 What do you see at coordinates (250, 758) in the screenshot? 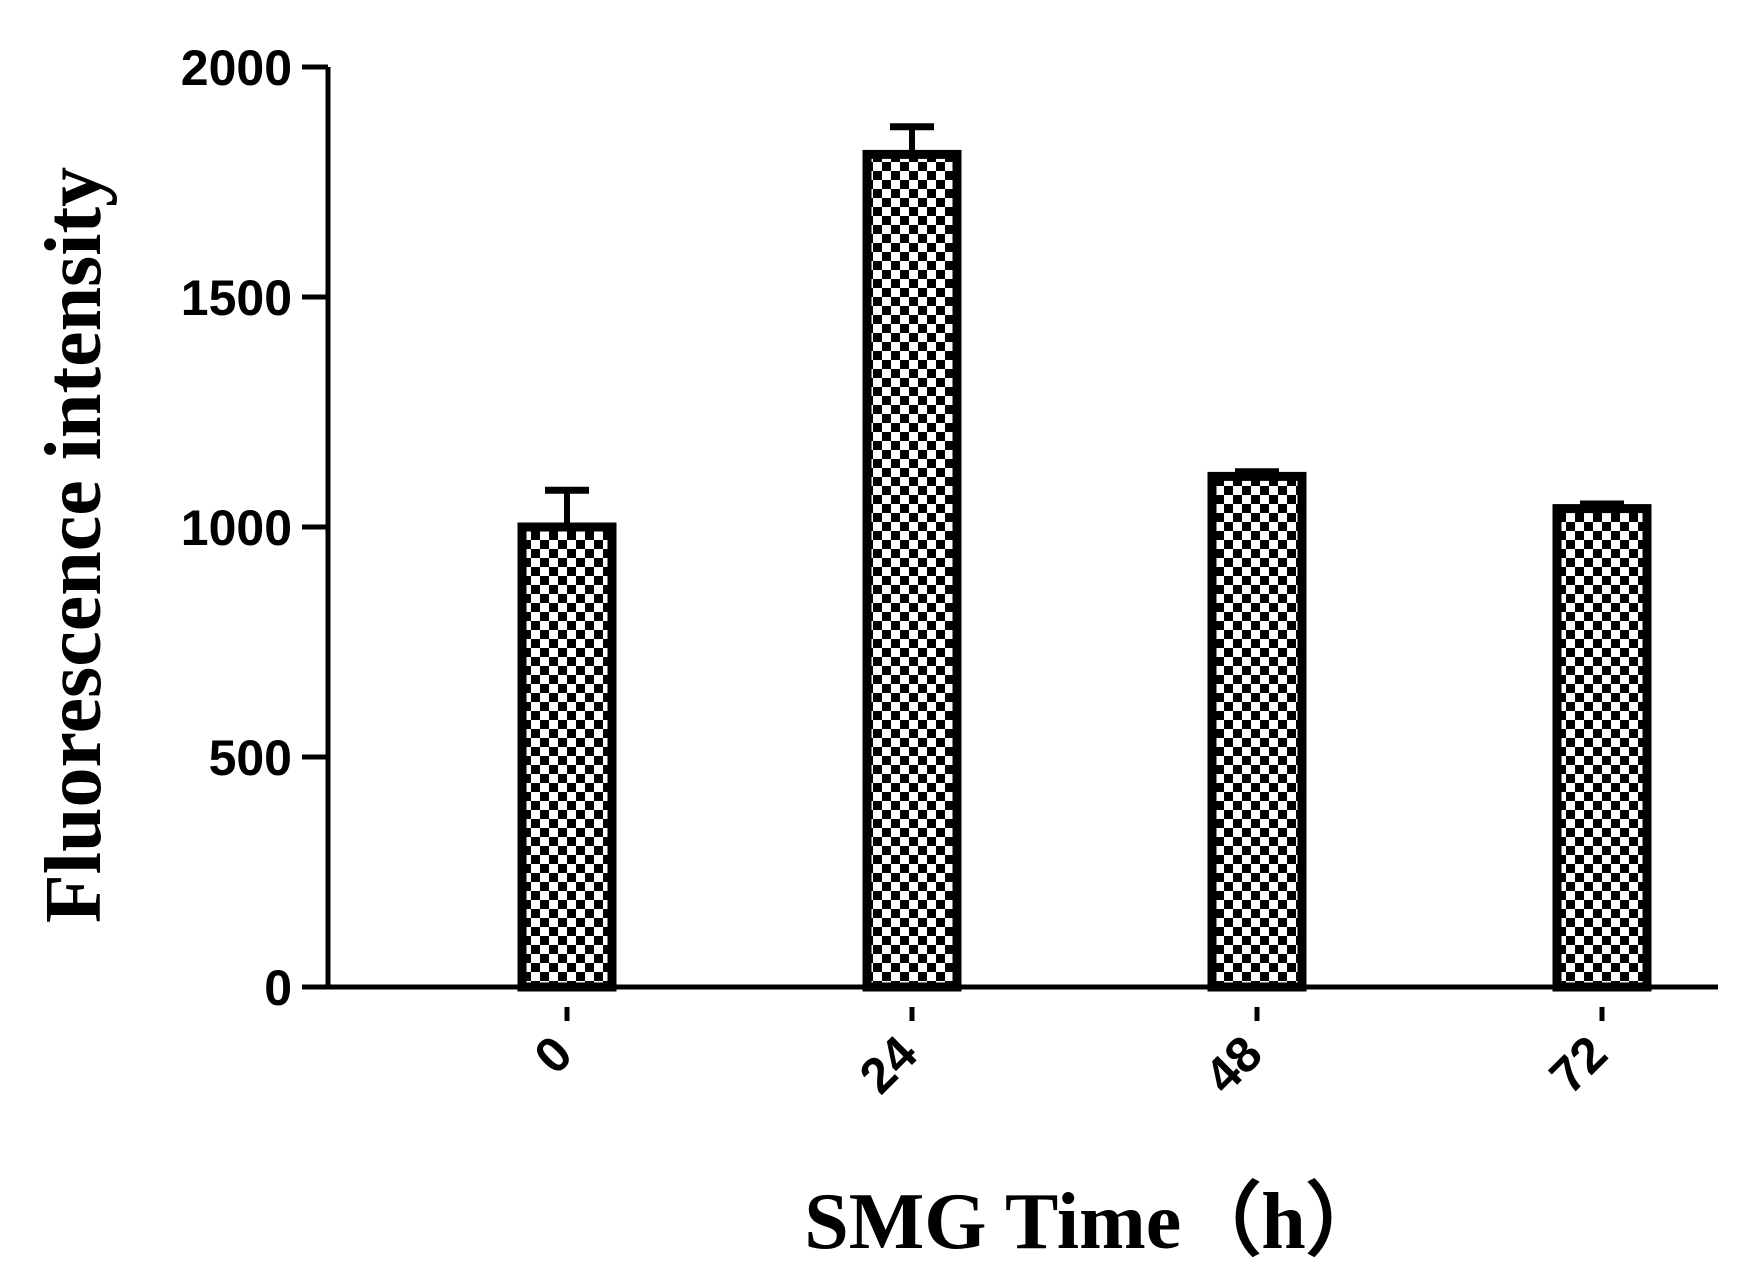
I see `y-tick-label: 500` at bounding box center [250, 758].